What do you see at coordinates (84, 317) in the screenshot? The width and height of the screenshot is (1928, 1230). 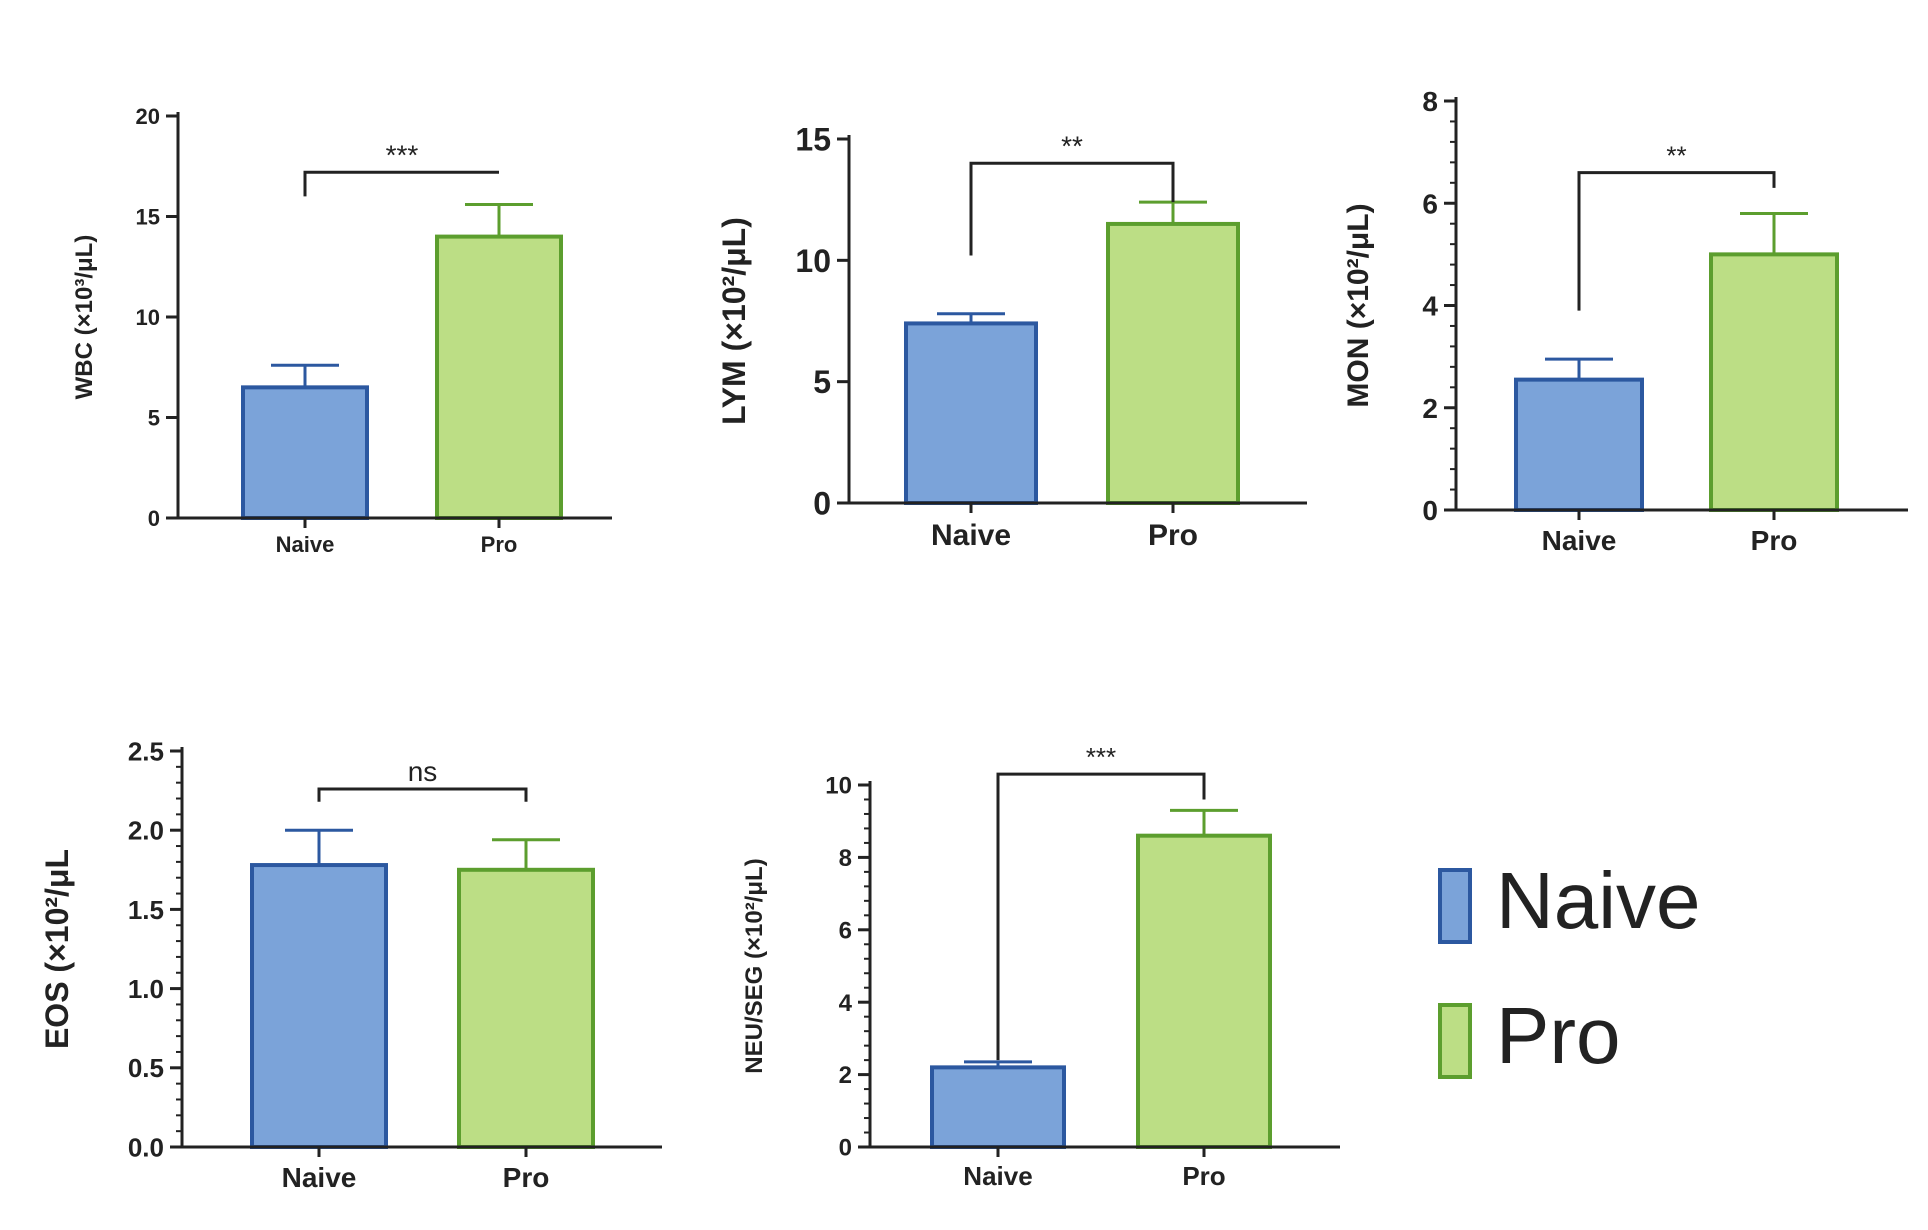 I see `wbc-y-axis-title: WBC (×10³/μL)` at bounding box center [84, 317].